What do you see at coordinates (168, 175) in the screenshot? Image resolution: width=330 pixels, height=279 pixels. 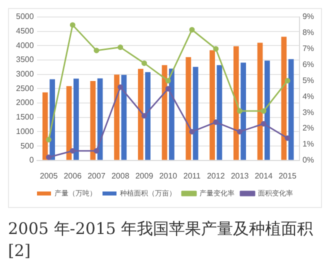 I see `x-tick-label: 2010` at bounding box center [168, 175].